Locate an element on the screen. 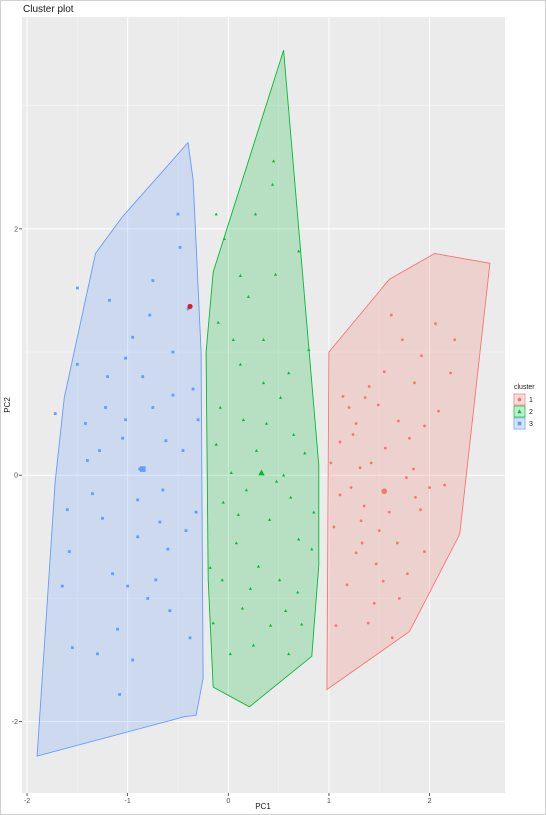 The image size is (546, 815). legend-label-1: 1 is located at coordinates (531, 400).